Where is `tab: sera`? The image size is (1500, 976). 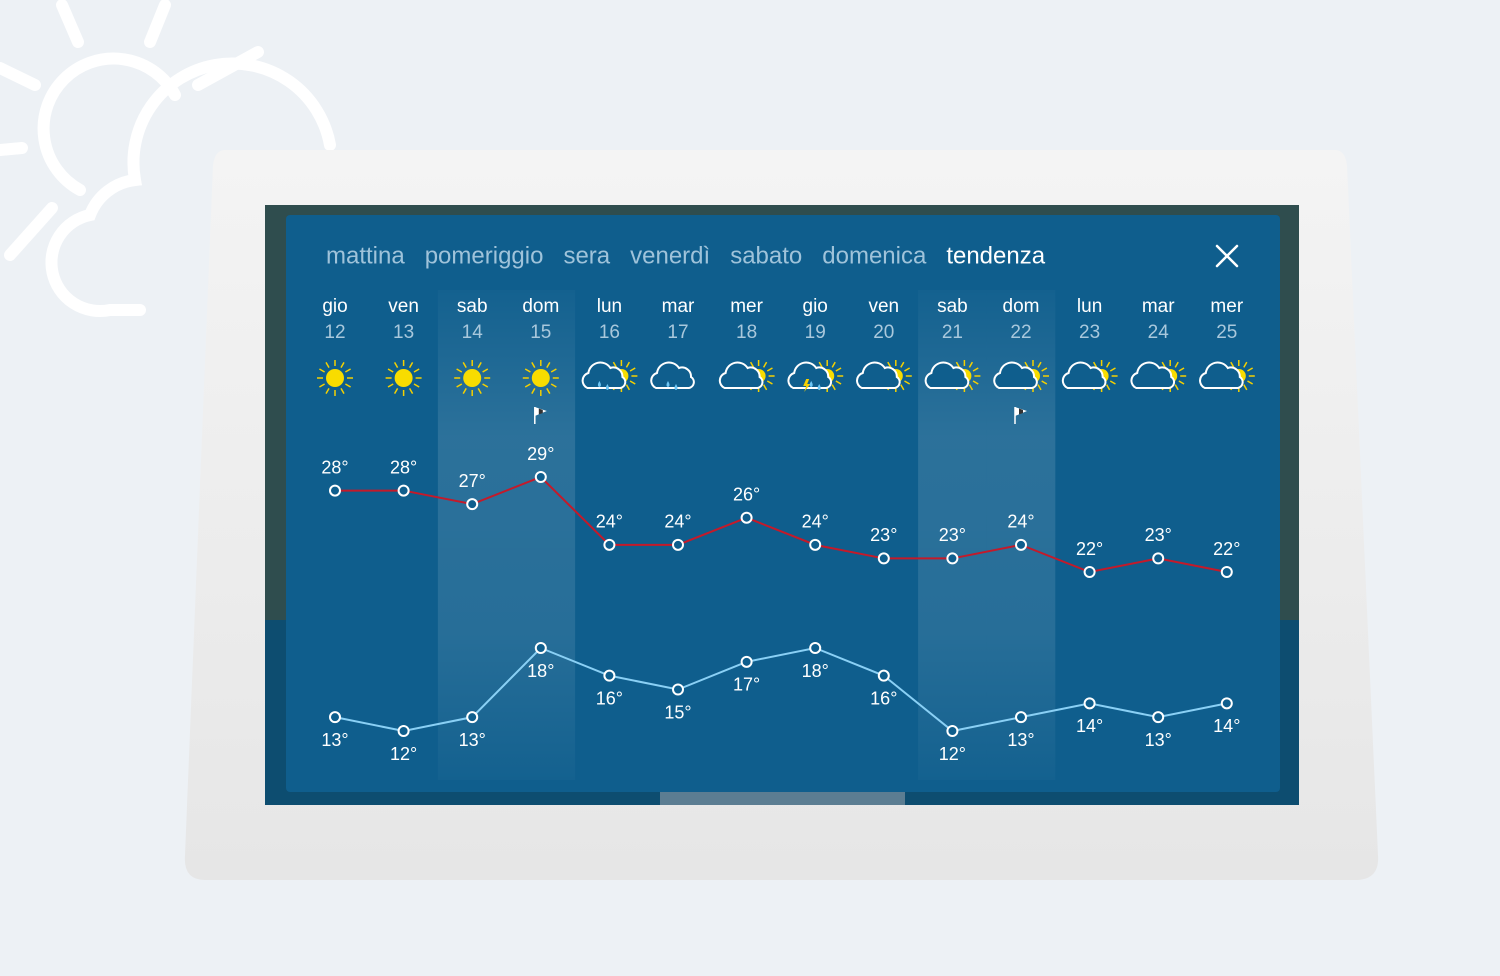
tab: sera is located at coordinates (586, 255).